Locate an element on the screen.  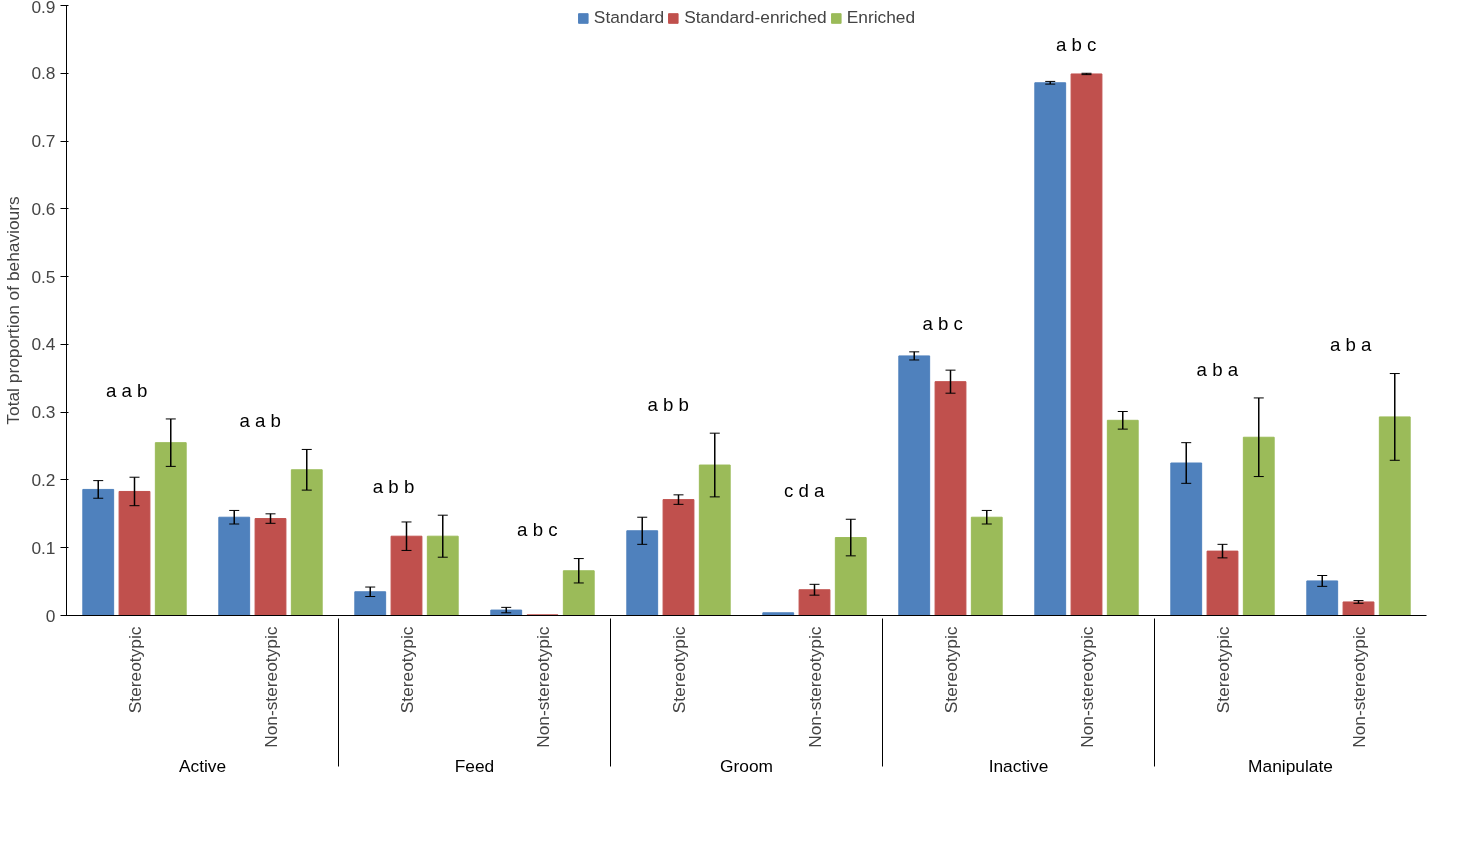
text: Feed is located at coordinates (474, 765).